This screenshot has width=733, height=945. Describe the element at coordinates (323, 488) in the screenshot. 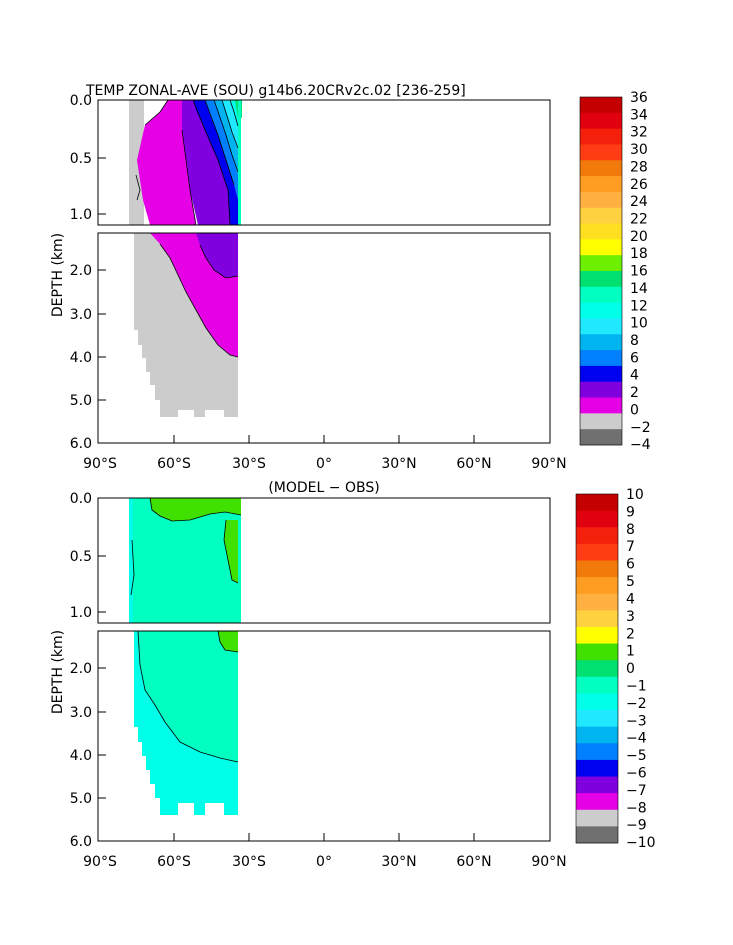

I see `diff-chart-title: (MODEL − OBS)` at that location.